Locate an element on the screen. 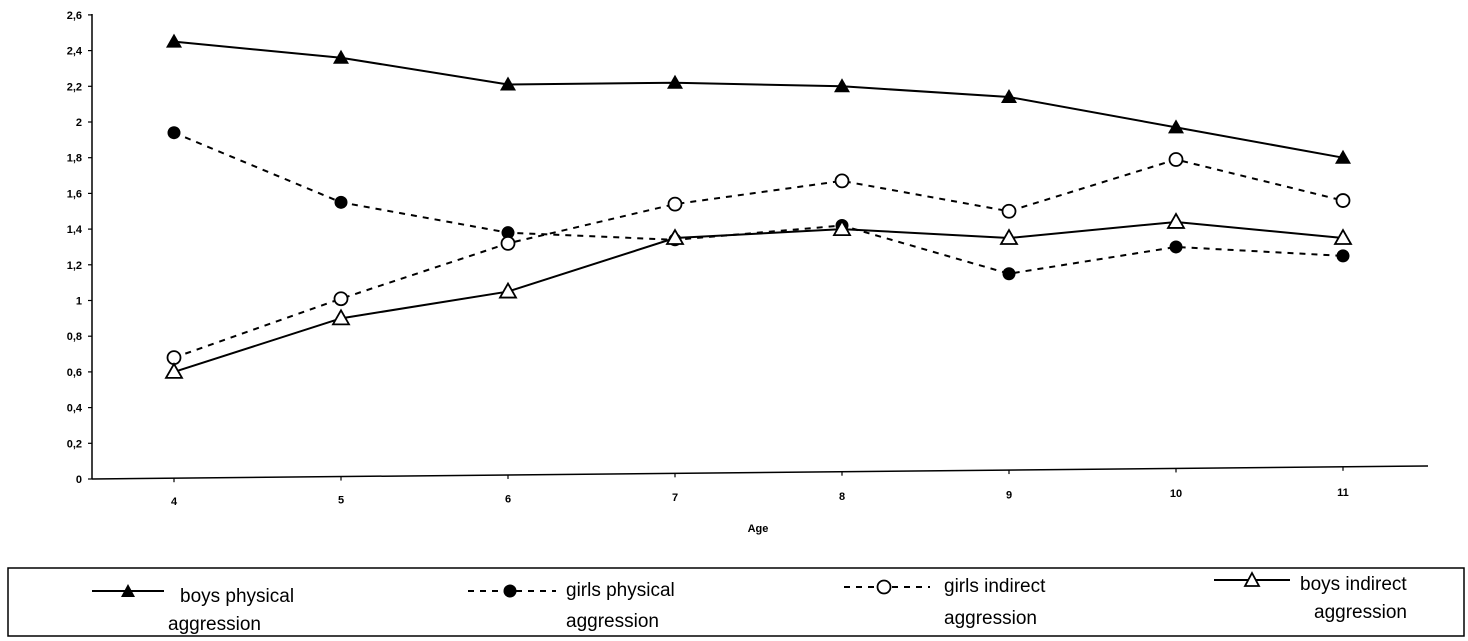 This screenshot has width=1468, height=641. x-axis is located at coordinates (760, 472).